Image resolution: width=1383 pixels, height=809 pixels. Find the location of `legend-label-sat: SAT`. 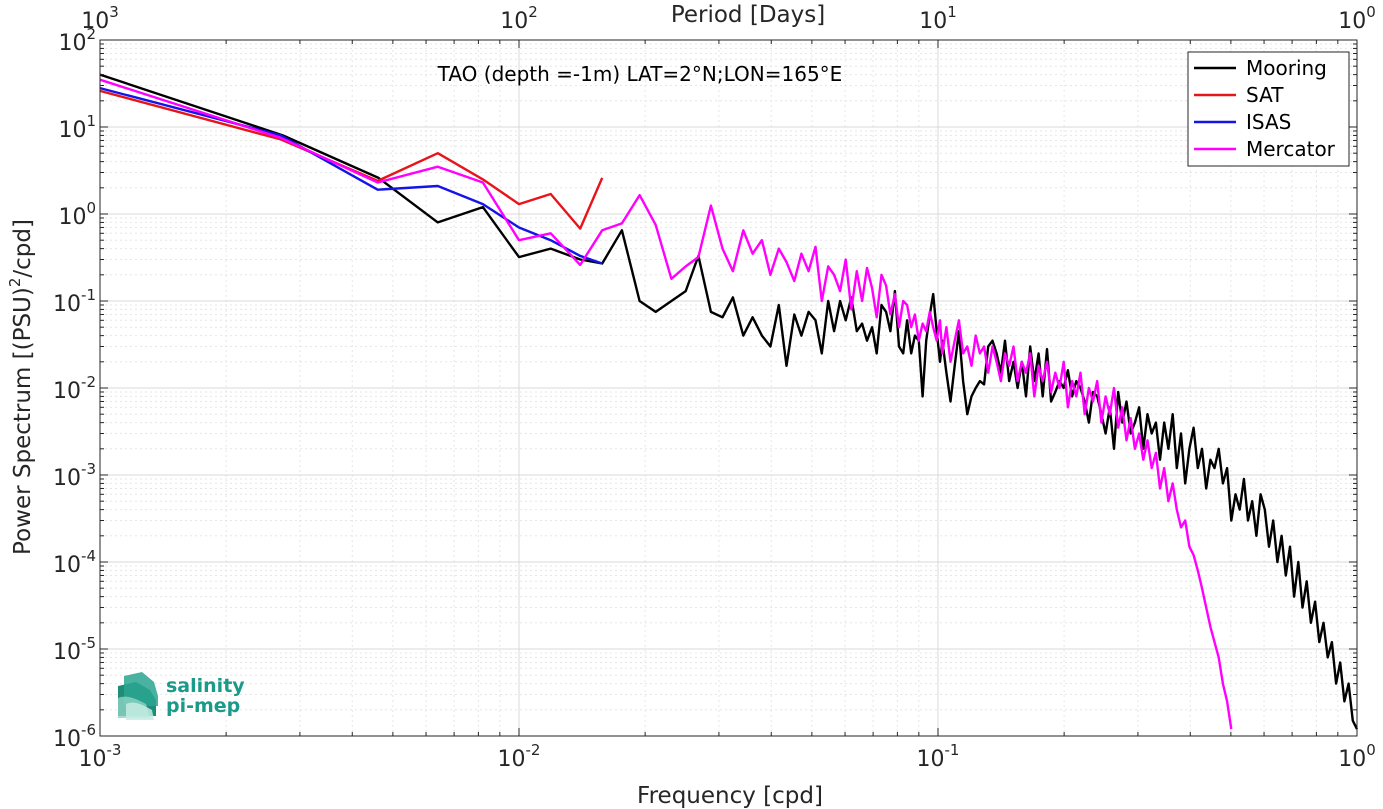

legend-label-sat: SAT is located at coordinates (1265, 95).